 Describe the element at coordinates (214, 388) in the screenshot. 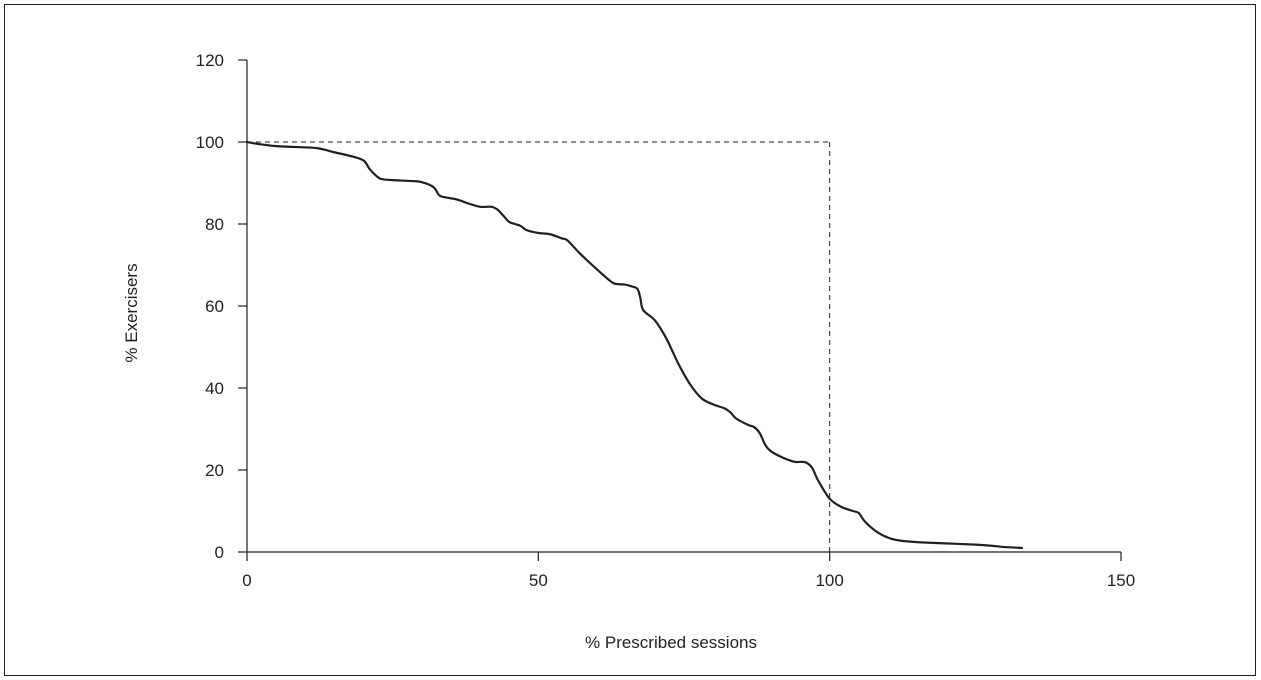

I see `y-tick-label: 40` at that location.